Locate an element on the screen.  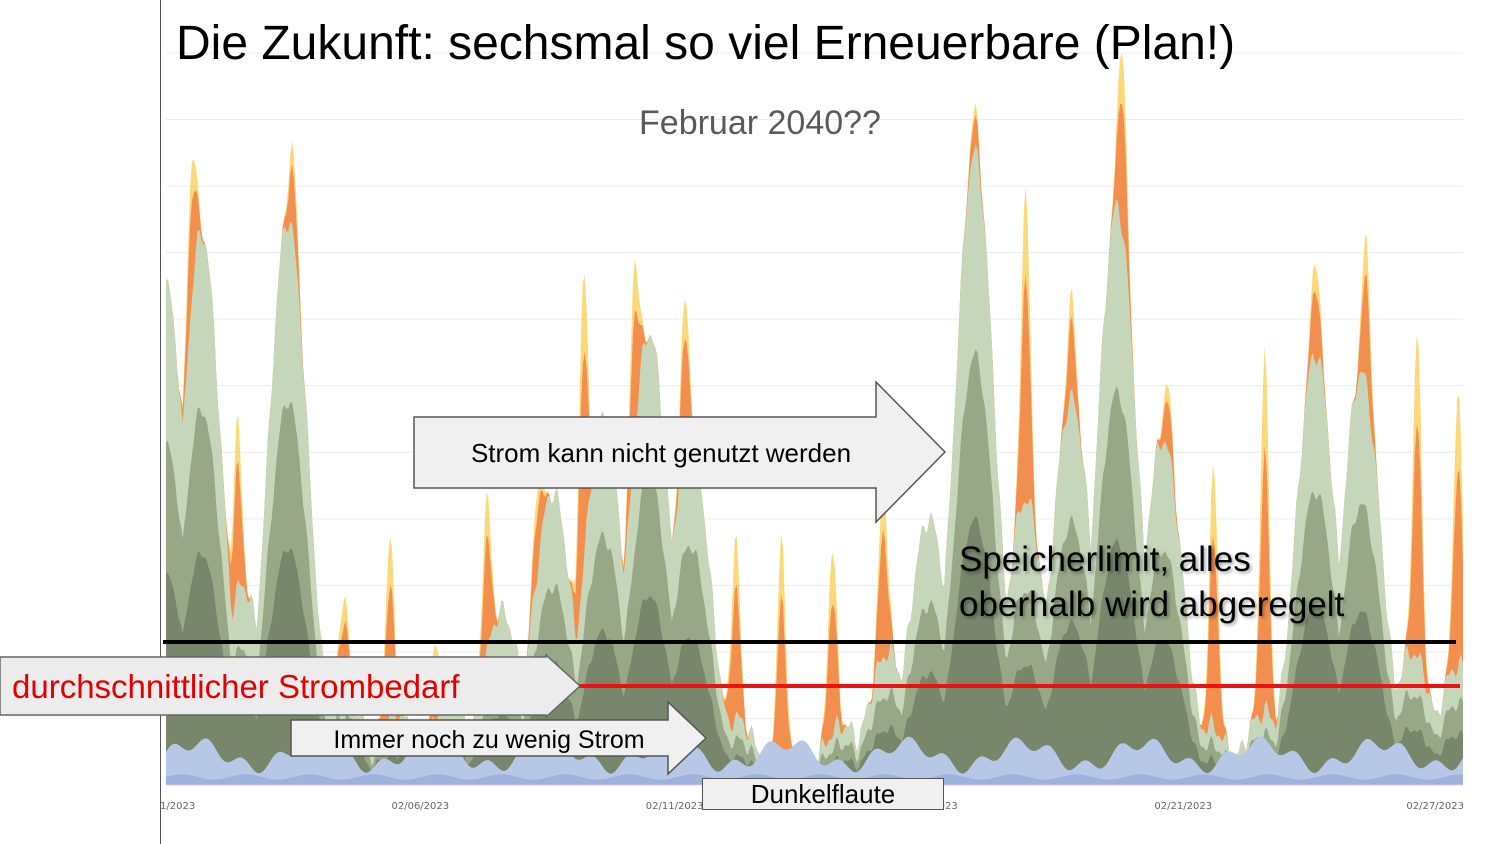
x-tick-label: 02/06/2023 is located at coordinates (420, 806).